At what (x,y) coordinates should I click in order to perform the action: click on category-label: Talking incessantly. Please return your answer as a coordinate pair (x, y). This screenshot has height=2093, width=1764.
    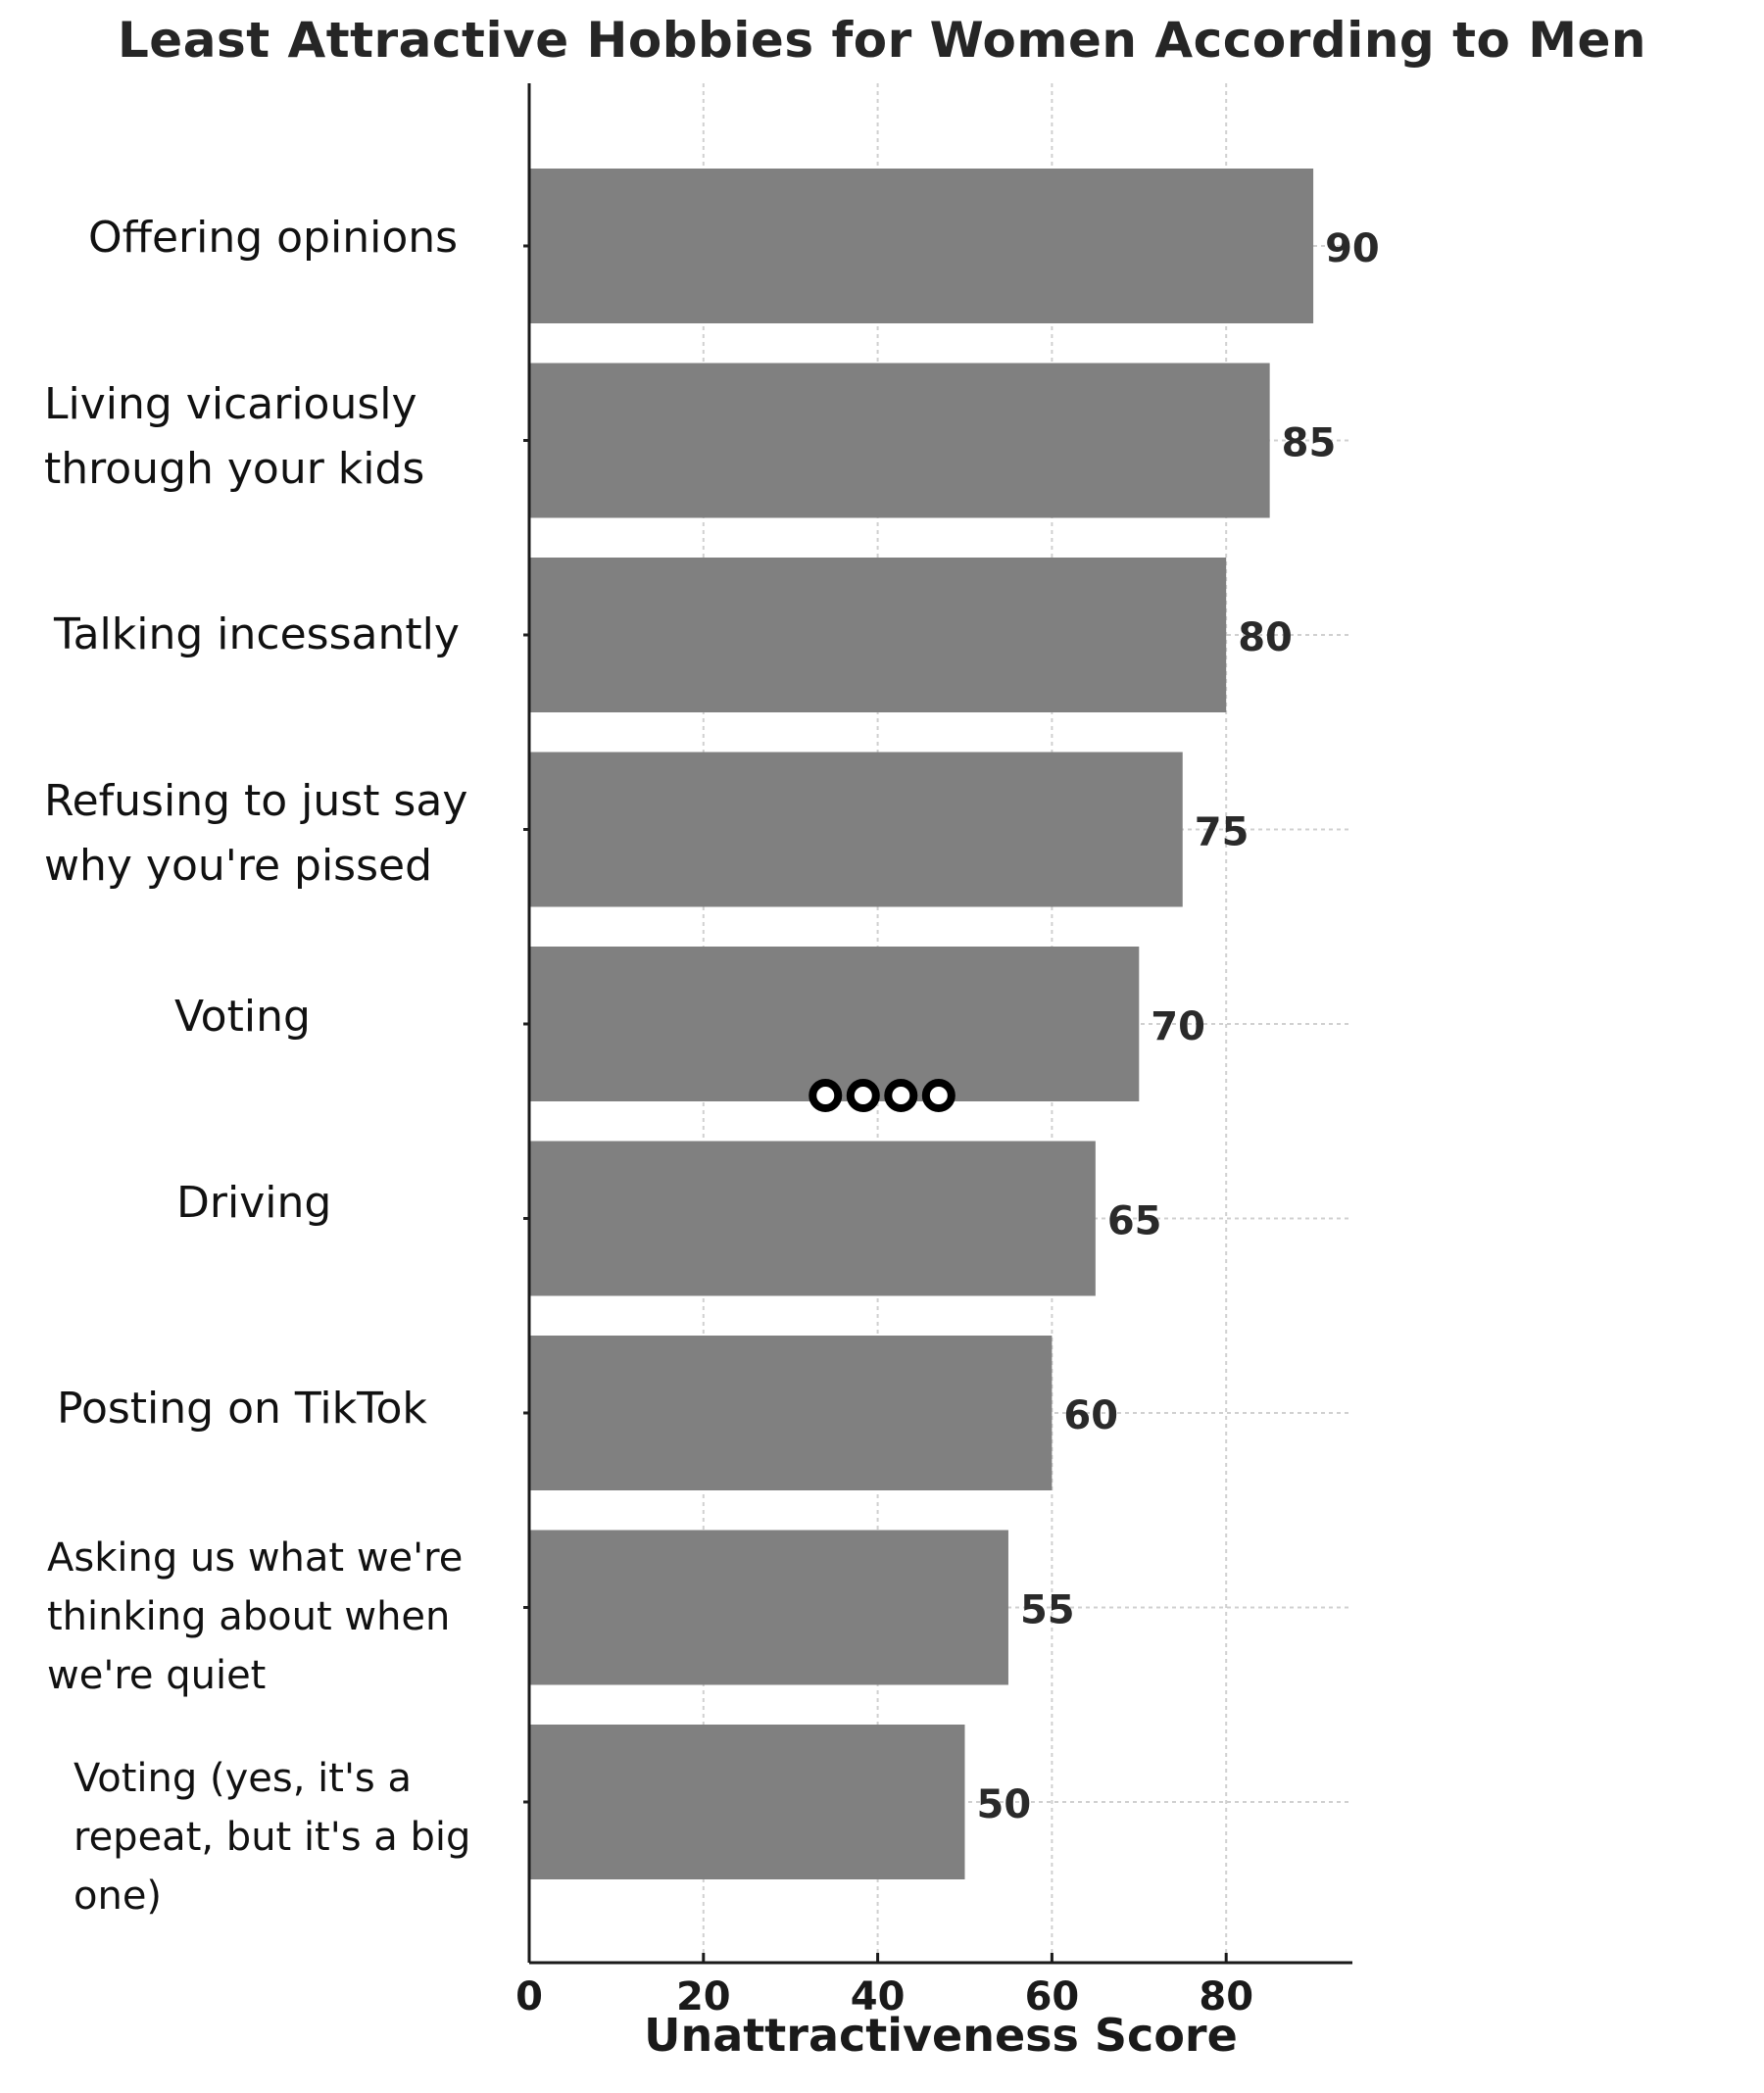
    Looking at the image, I should click on (257, 634).